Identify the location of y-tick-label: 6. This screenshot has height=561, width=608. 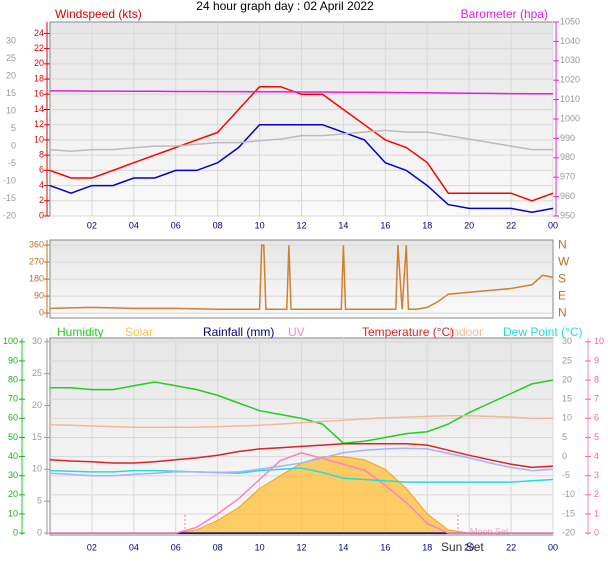
(596, 418).